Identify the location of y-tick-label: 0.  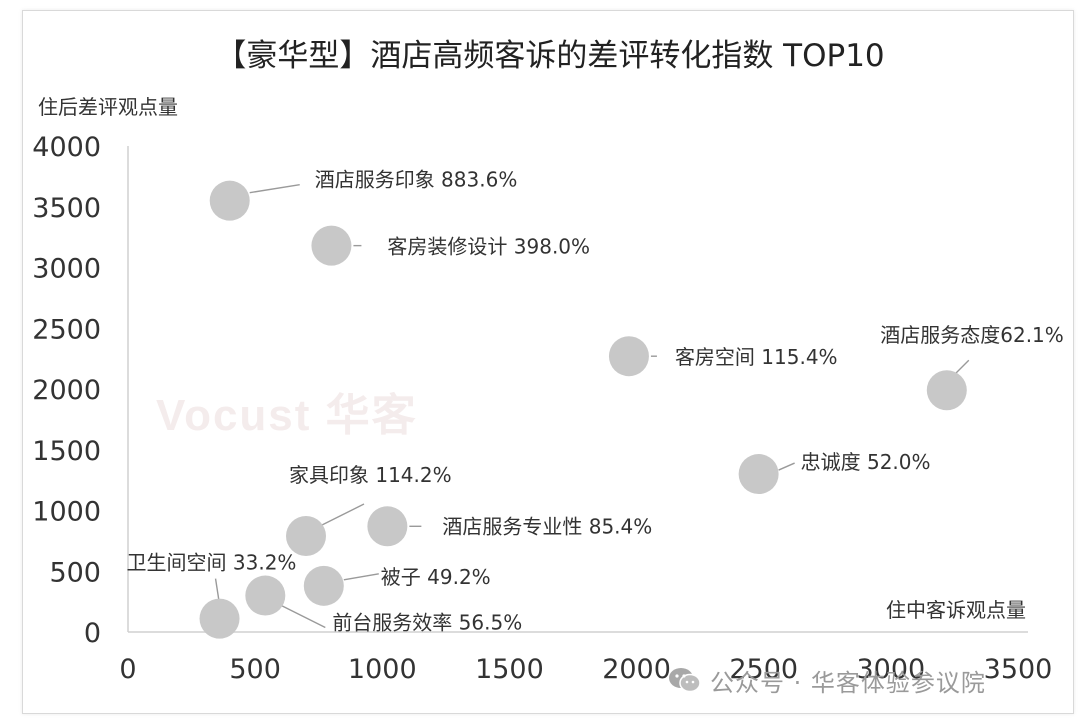
(92, 633).